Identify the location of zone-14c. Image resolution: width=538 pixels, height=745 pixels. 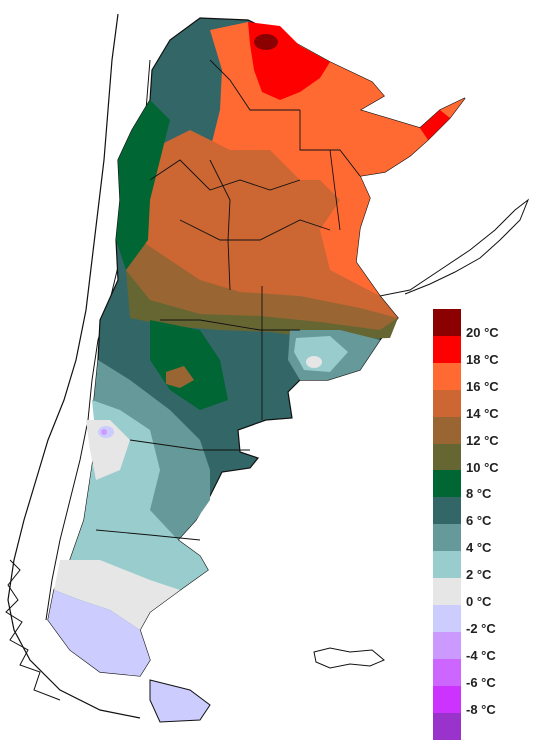
(269, 224).